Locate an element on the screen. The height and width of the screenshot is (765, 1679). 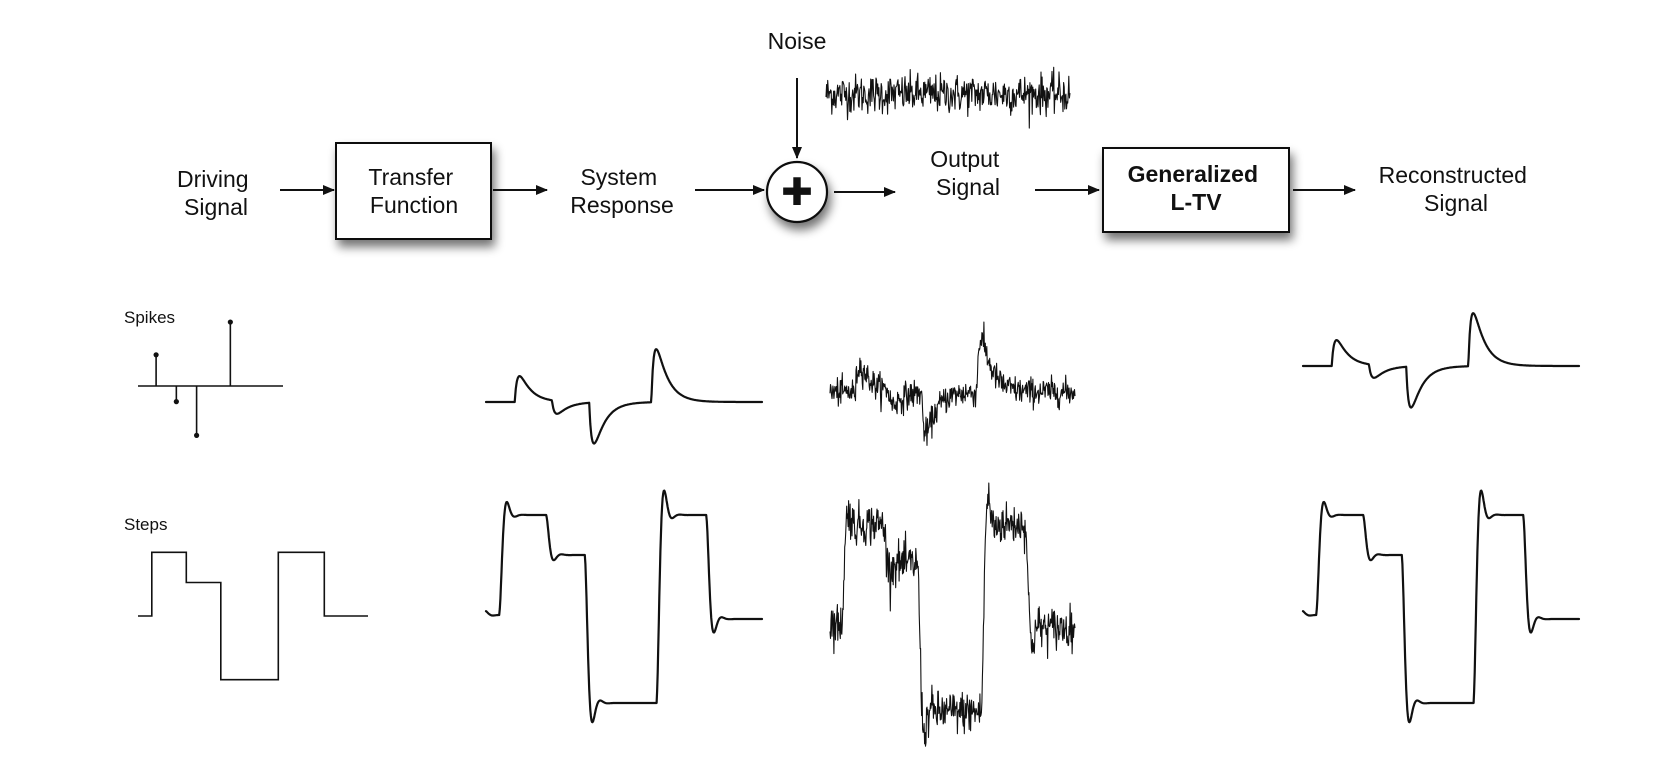
transfer-function-label: Transfer Function is located at coordinates (413, 191).